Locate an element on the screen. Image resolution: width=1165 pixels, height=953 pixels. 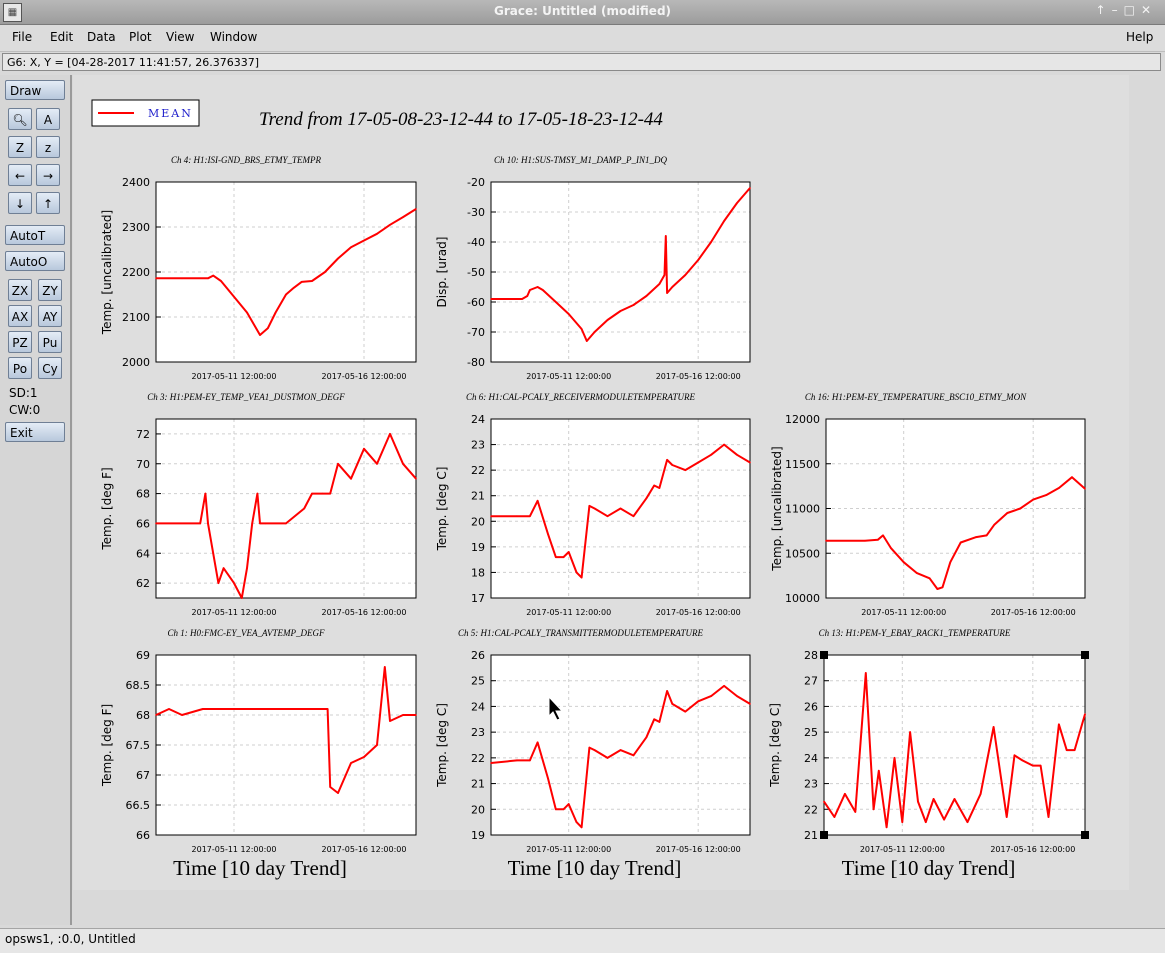
draw-button: Draw is located at coordinates (35, 90).